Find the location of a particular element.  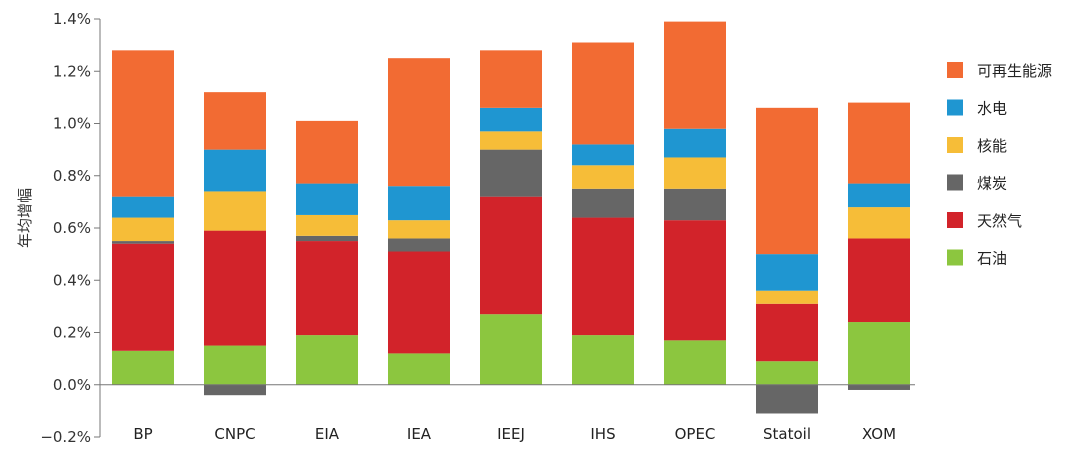

bar-stack-bp is located at coordinates (143, 217).